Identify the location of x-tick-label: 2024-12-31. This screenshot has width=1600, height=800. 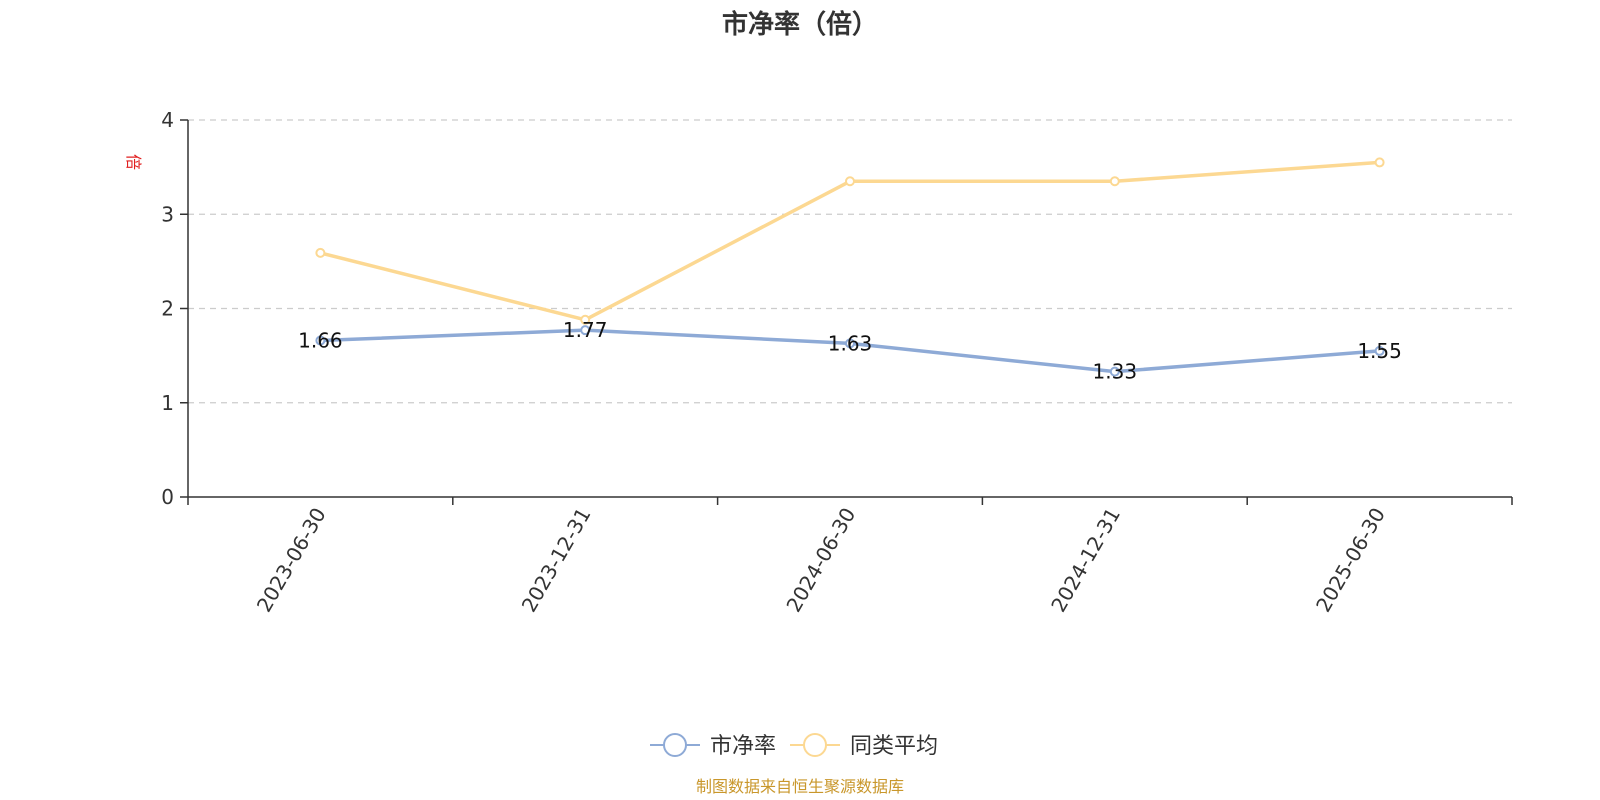
(1085, 560).